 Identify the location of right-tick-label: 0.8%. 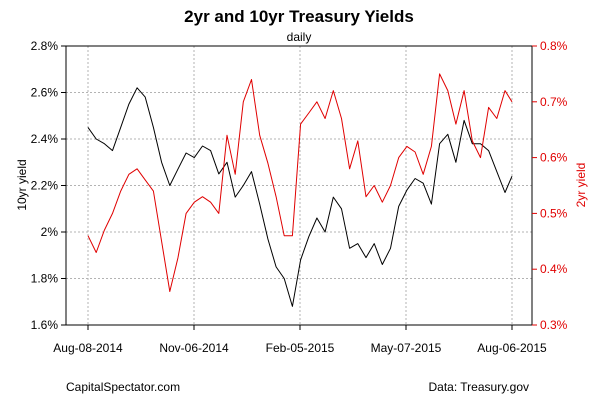
(554, 46).